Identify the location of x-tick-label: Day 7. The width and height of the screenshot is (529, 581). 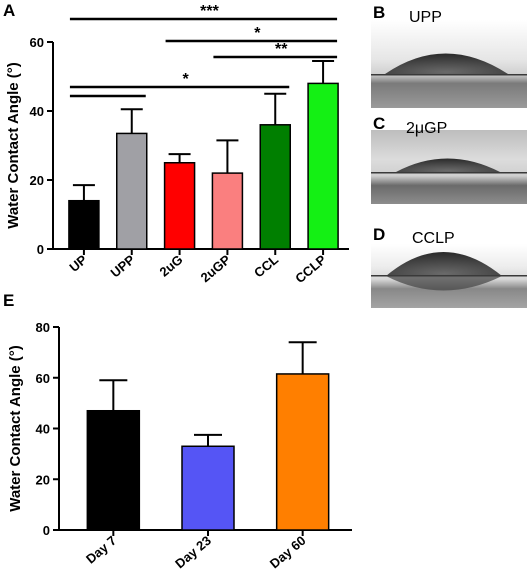
(101, 550).